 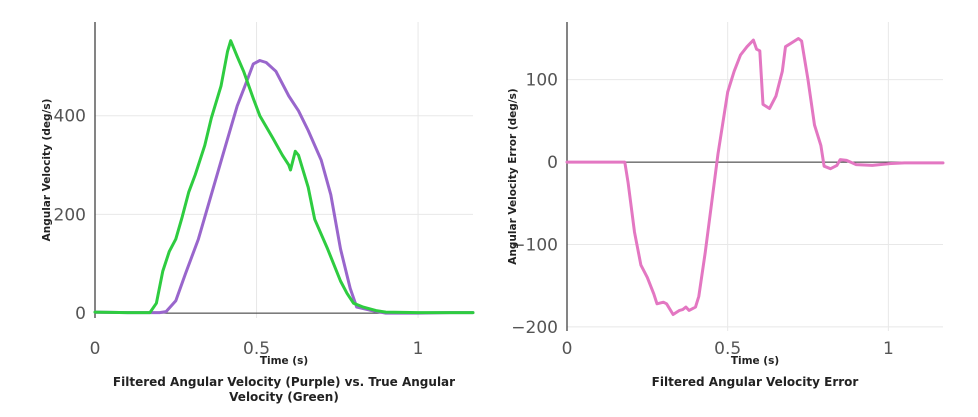 What do you see at coordinates (70, 215) in the screenshot?
I see `y-tick-label: 200` at bounding box center [70, 215].